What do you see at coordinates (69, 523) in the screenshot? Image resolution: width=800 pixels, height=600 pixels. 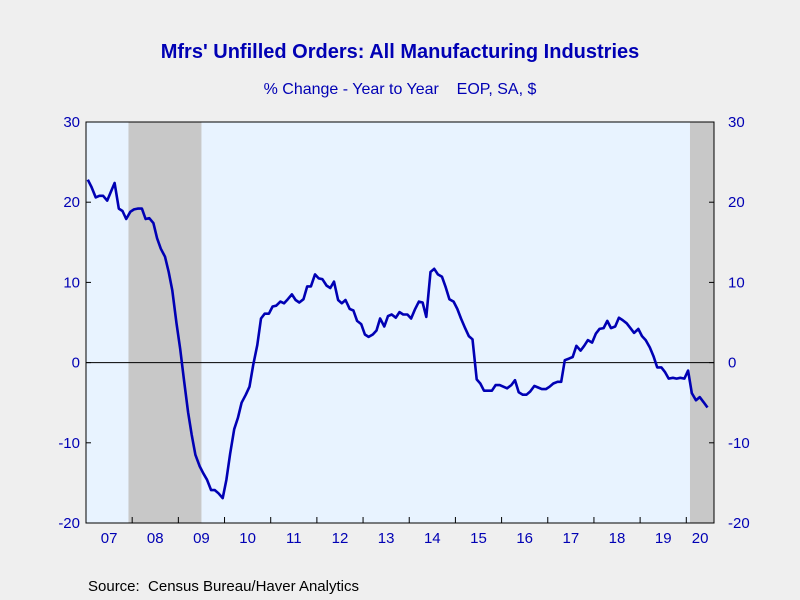 I see `left-tick-label: -20` at bounding box center [69, 523].